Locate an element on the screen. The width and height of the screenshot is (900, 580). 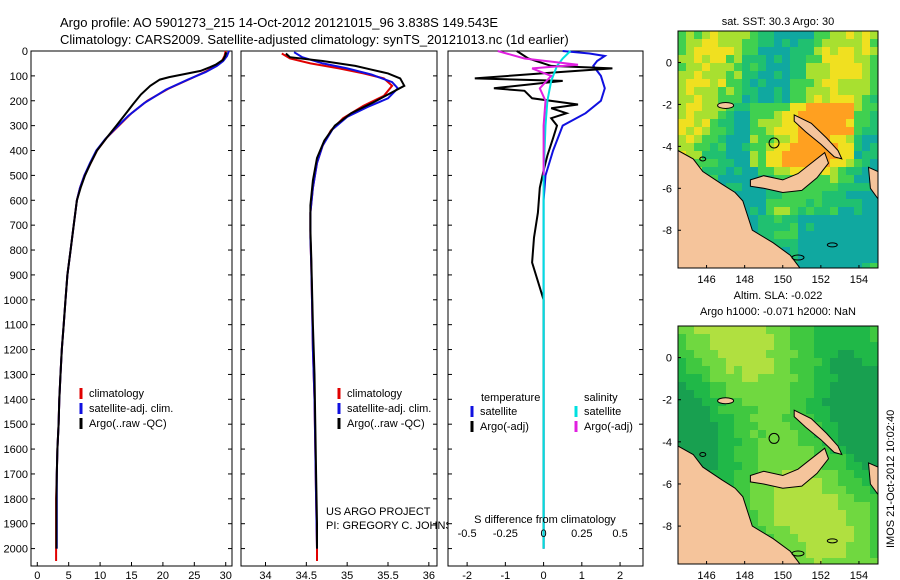
land-islet is located at coordinates (703, 159).